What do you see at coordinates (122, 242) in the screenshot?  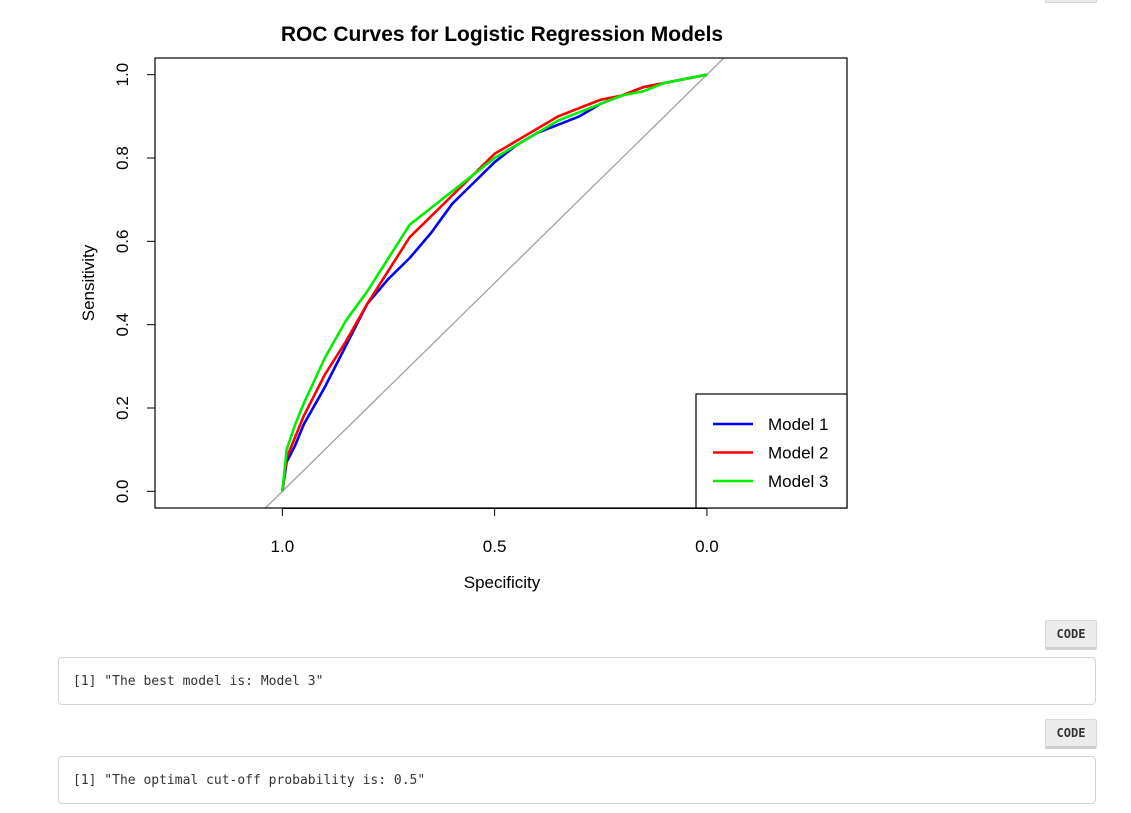 I see `y-tick-label: 0.6` at bounding box center [122, 242].